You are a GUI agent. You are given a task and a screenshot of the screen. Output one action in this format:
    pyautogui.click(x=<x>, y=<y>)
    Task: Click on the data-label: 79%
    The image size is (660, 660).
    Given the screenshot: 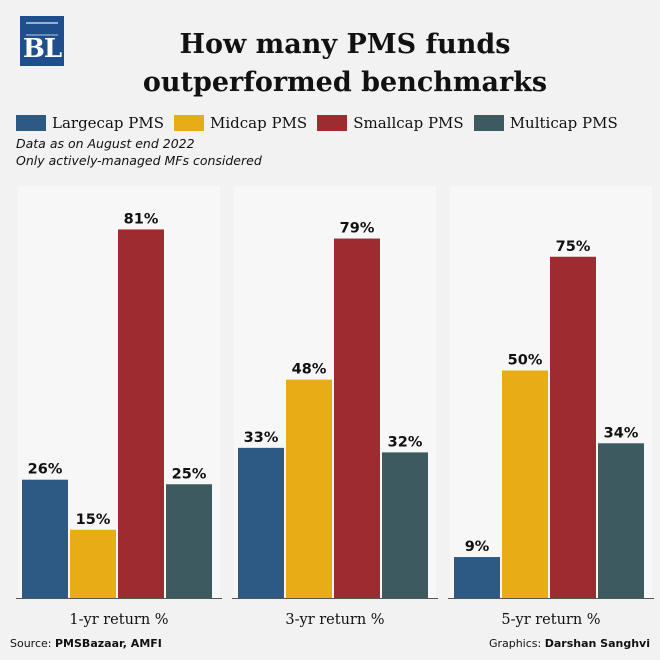 What is the action you would take?
    pyautogui.click(x=357, y=229)
    